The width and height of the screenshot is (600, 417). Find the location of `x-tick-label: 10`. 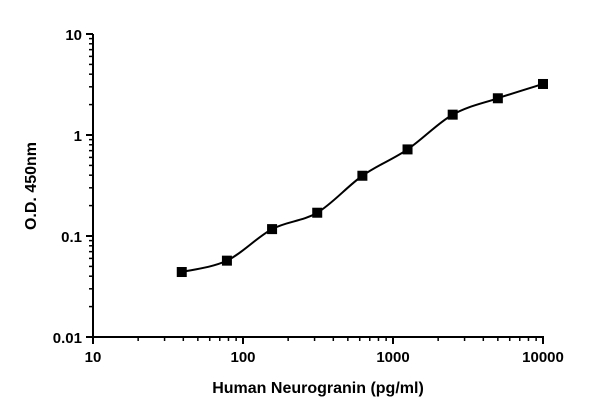

x-tick-label: 10 is located at coordinates (93, 357).